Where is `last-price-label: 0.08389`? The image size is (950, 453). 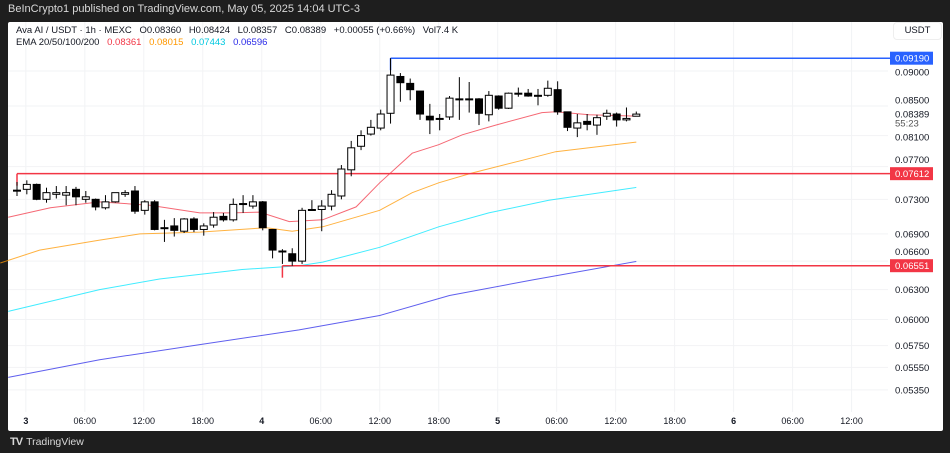 last-price-label: 0.08389 is located at coordinates (912, 115).